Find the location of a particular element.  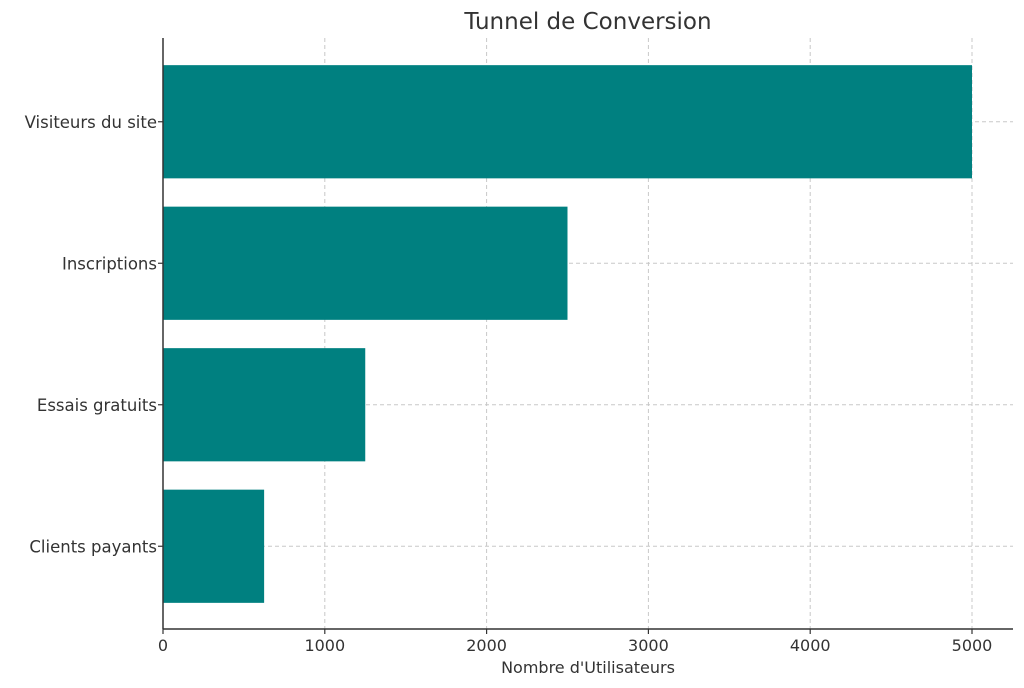

x-axis-label: Nombre d'Utilisateurs is located at coordinates (588, 667).